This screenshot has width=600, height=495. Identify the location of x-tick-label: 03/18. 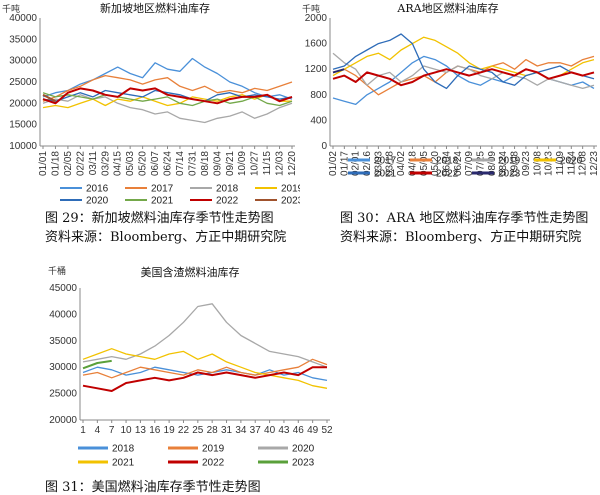
(390, 163).